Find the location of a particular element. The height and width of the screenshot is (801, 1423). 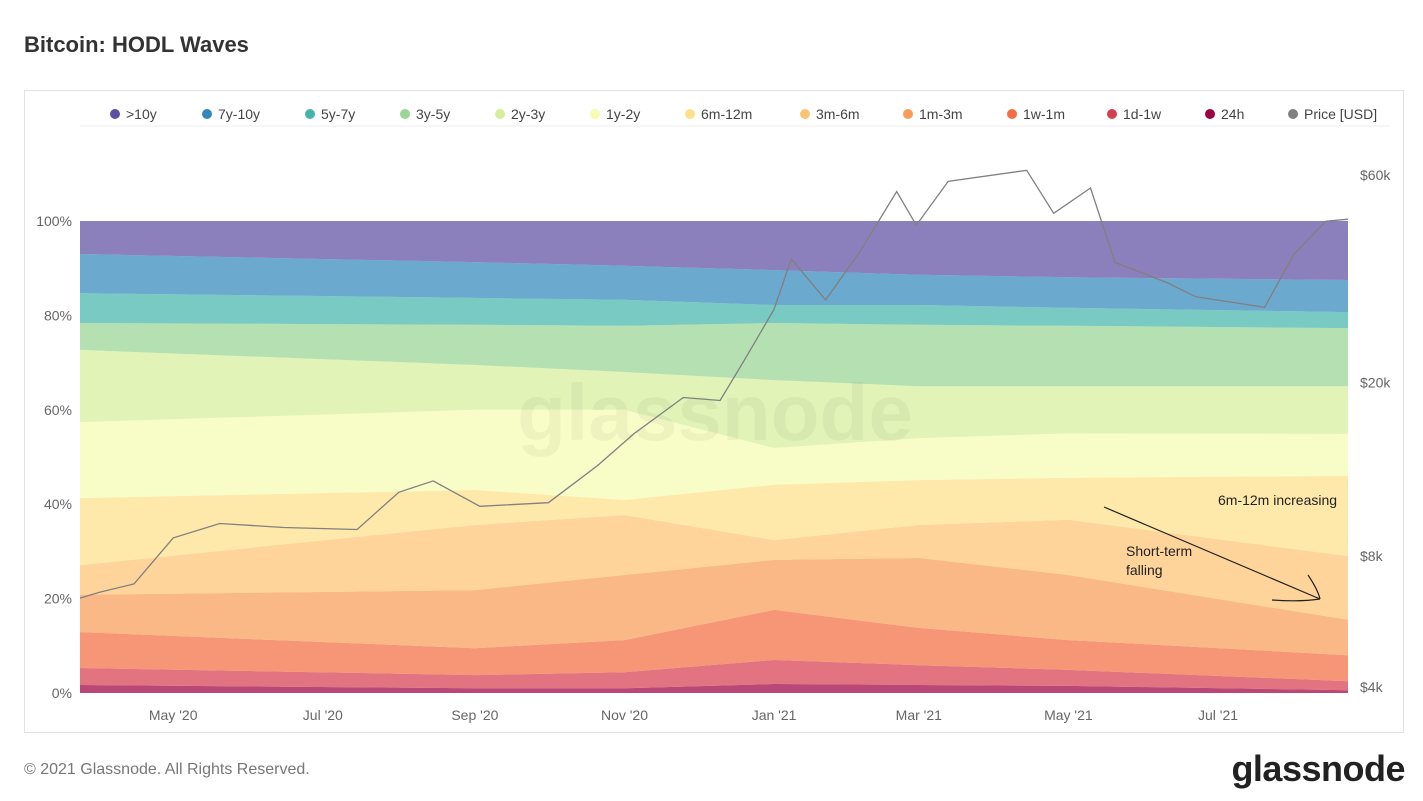

legend-item-price: Price [USD] is located at coordinates (1332, 114).